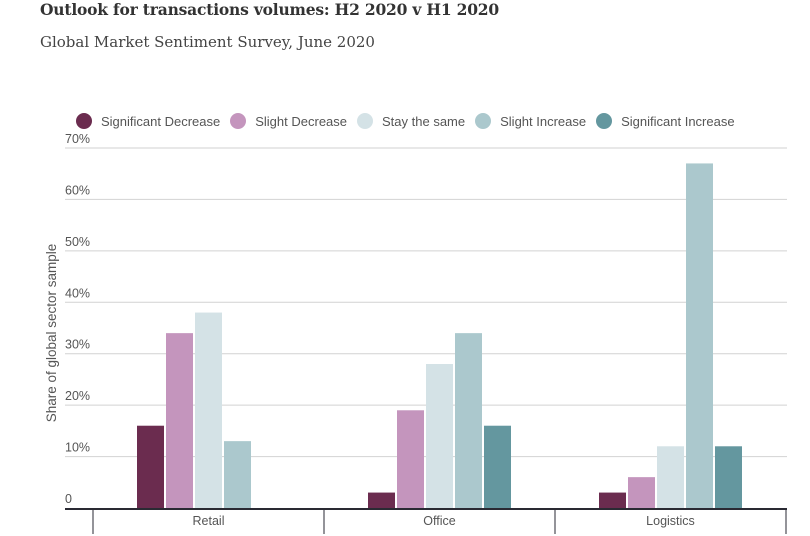  I want to click on legend-item: Significant Decrease, so click(148, 121).